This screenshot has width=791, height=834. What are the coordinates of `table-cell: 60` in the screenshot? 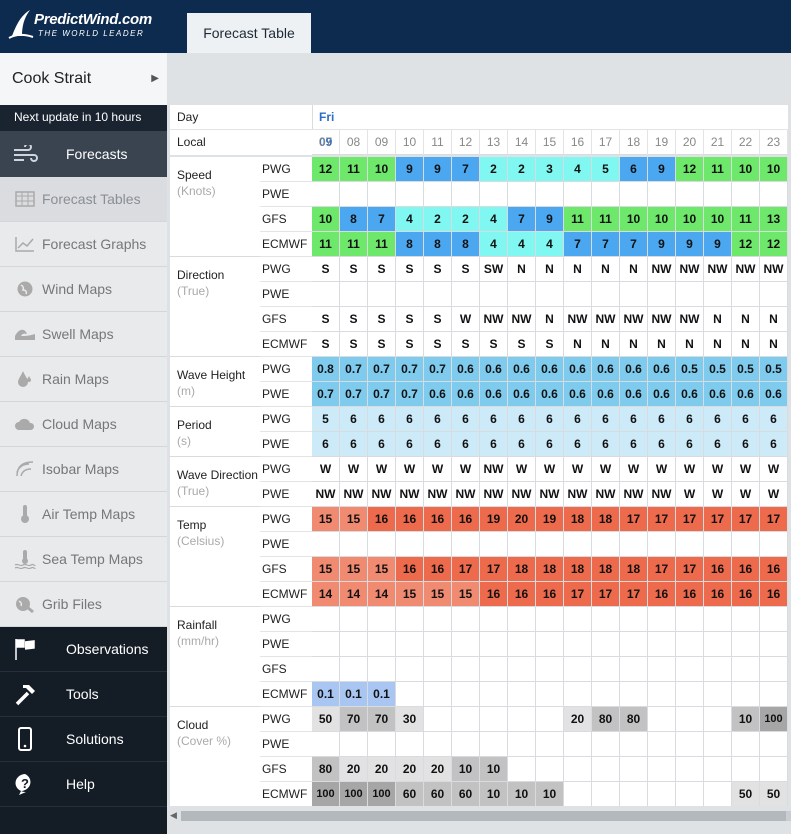 It's located at (410, 794).